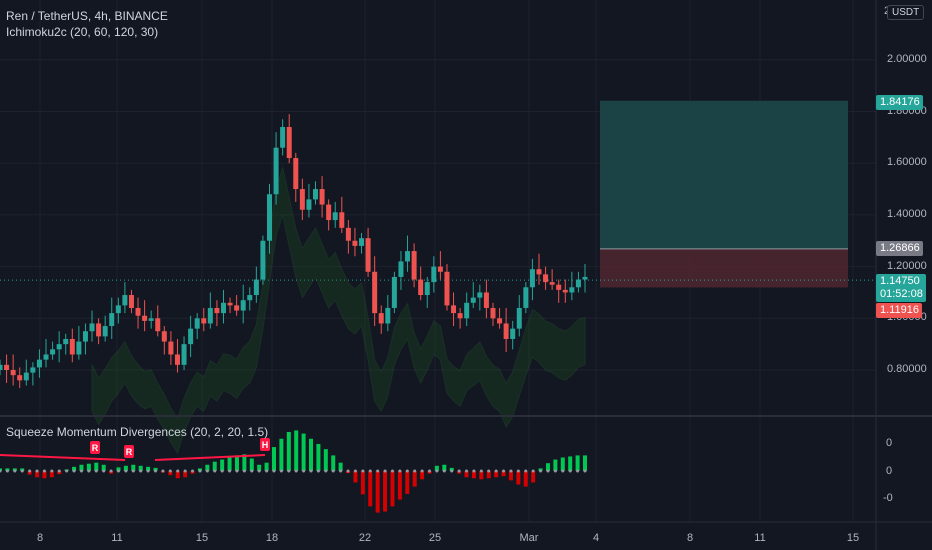 The width and height of the screenshot is (932, 550). What do you see at coordinates (907, 58) in the screenshot?
I see `price-scale-label: 2.00000` at bounding box center [907, 58].